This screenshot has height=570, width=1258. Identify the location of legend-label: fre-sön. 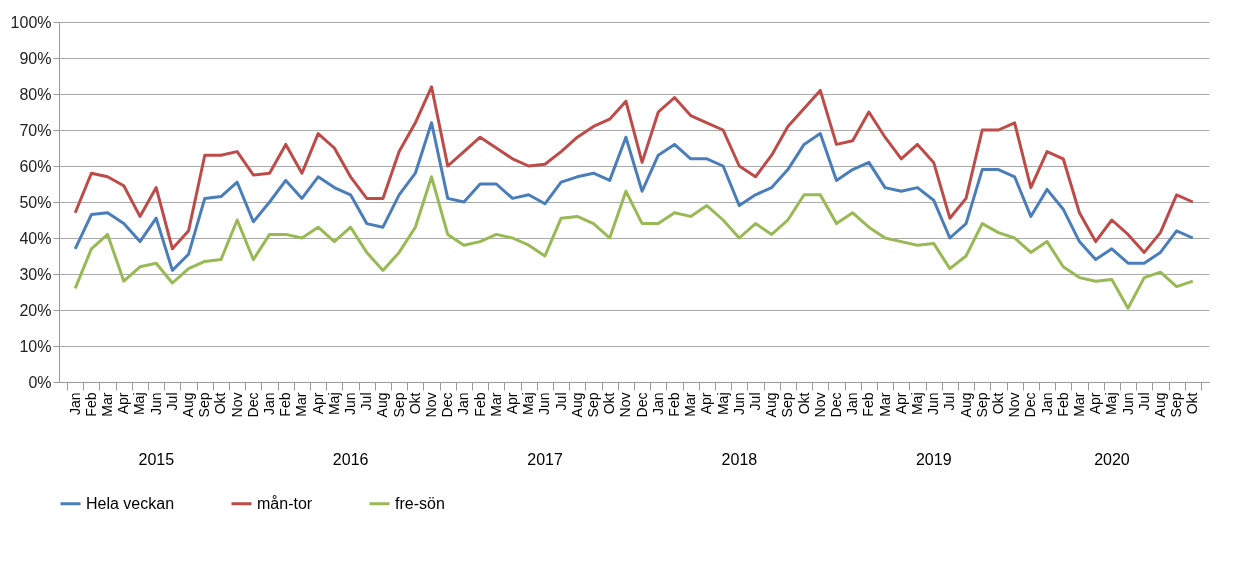
(420, 503).